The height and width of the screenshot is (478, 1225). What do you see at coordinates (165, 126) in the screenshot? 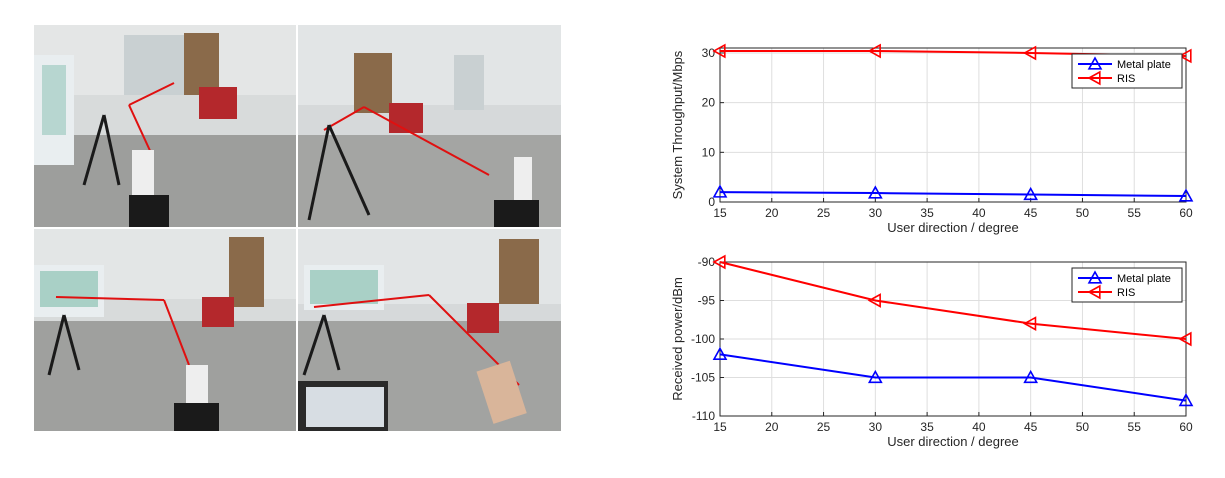
I see `photo-top-left` at bounding box center [165, 126].